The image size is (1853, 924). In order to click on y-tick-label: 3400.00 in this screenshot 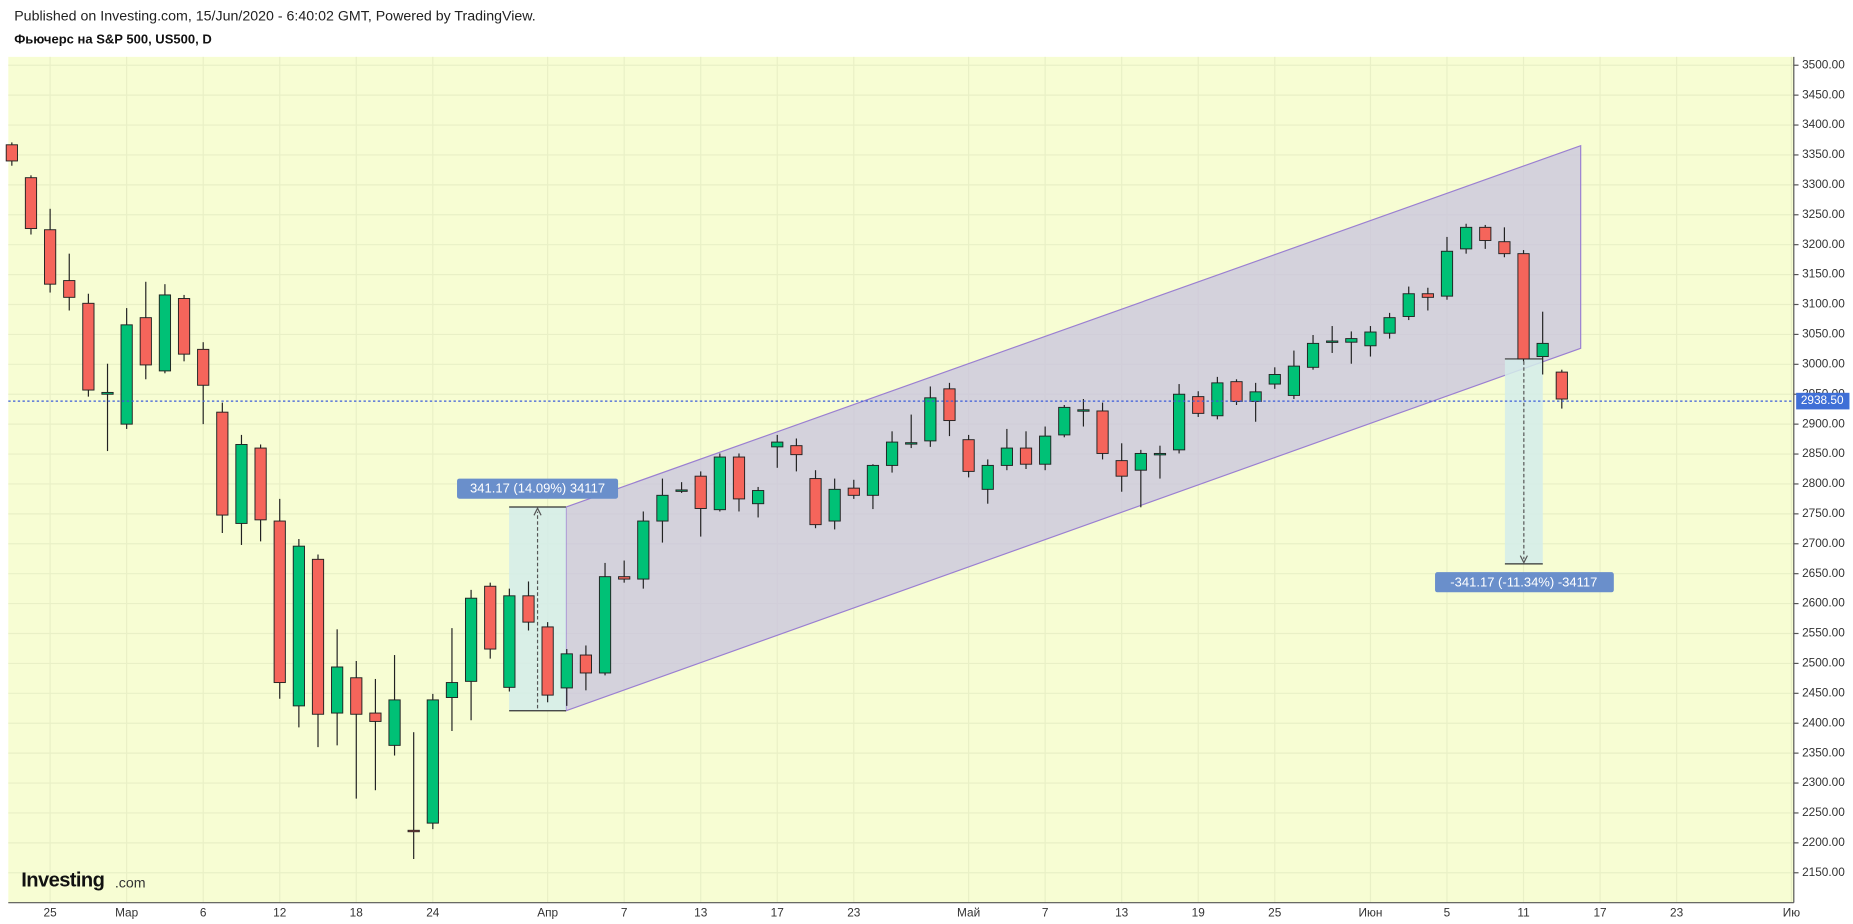, I will do `click(1823, 124)`.